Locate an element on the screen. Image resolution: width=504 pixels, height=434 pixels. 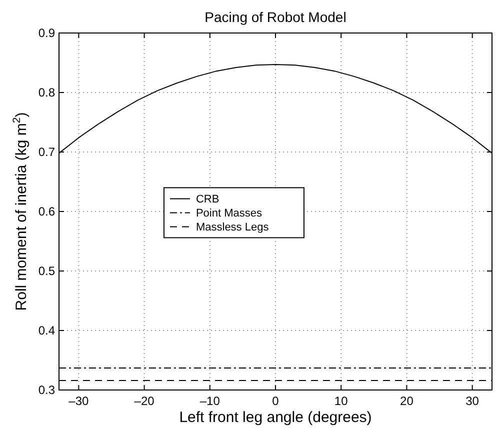
x-tick-label: –10 is located at coordinates (210, 401).